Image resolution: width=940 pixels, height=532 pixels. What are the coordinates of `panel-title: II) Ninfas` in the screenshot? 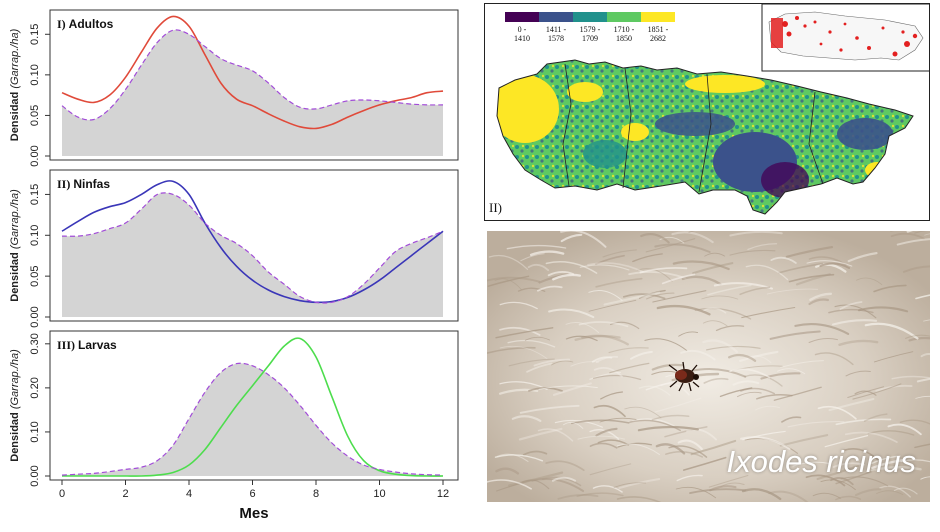 It's located at (83, 184).